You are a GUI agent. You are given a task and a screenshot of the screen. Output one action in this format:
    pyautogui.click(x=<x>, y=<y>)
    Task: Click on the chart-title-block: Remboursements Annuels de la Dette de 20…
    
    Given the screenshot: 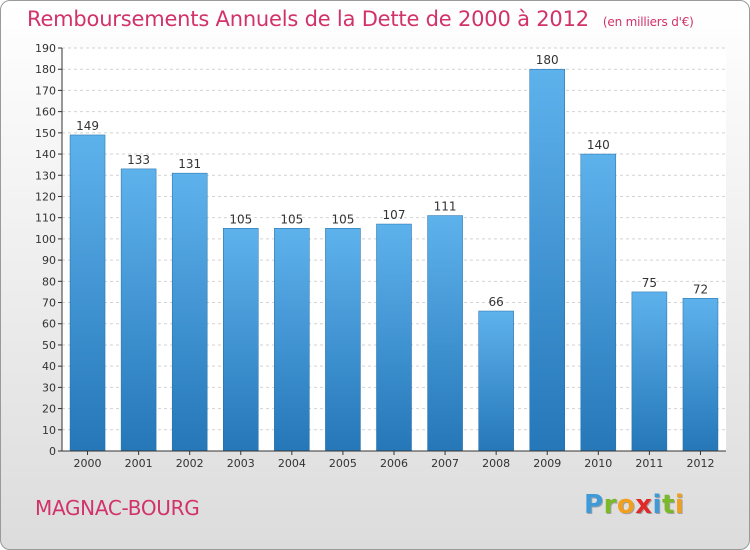 What is the action you would take?
    pyautogui.click(x=360, y=19)
    